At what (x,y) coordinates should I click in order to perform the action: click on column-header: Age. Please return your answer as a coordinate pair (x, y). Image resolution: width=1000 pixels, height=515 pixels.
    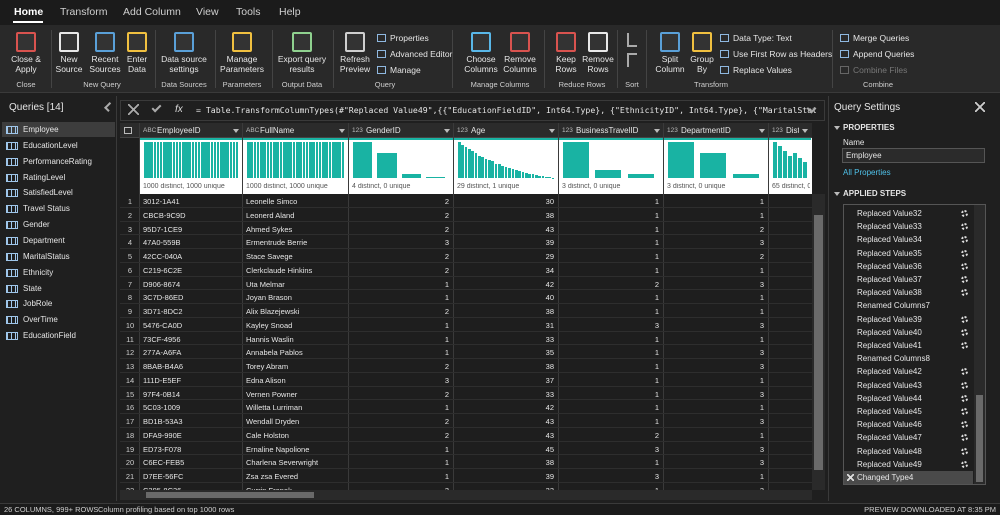
    Looking at the image, I should click on (478, 130).